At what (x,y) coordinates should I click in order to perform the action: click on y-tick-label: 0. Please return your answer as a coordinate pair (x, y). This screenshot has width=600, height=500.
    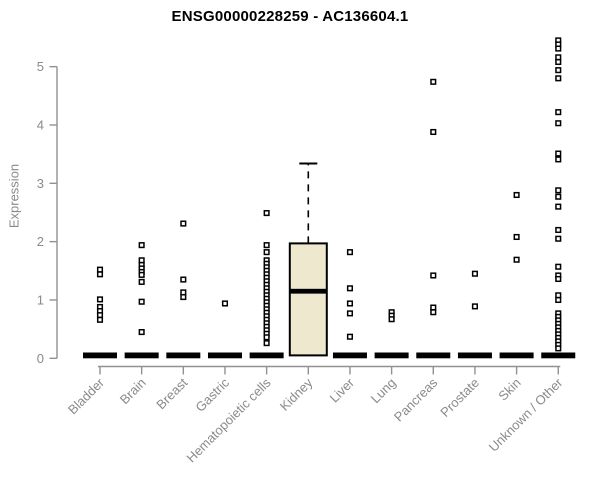
    Looking at the image, I should click on (40, 358).